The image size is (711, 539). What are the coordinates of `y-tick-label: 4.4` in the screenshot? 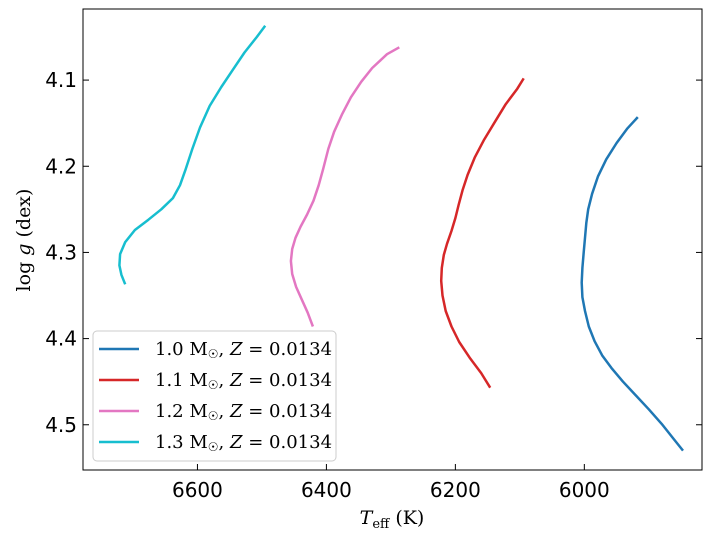 It's located at (61, 339).